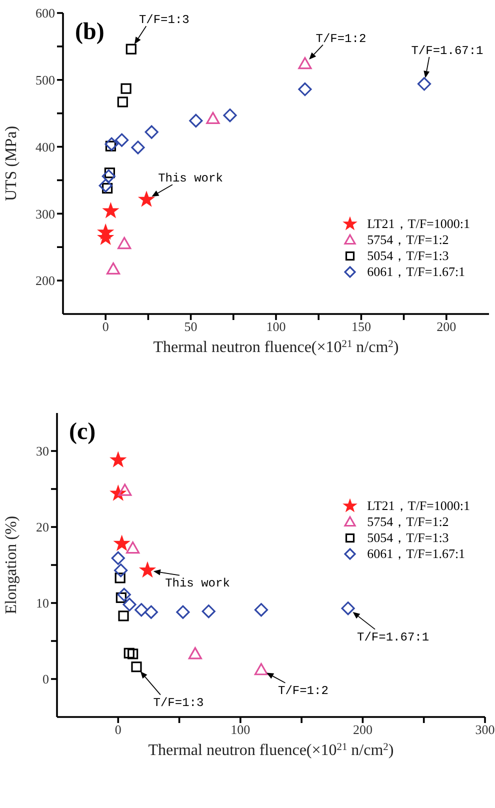  What do you see at coordinates (11, 565) in the screenshot?
I see `y-axis-title: Elongation (%)` at bounding box center [11, 565].